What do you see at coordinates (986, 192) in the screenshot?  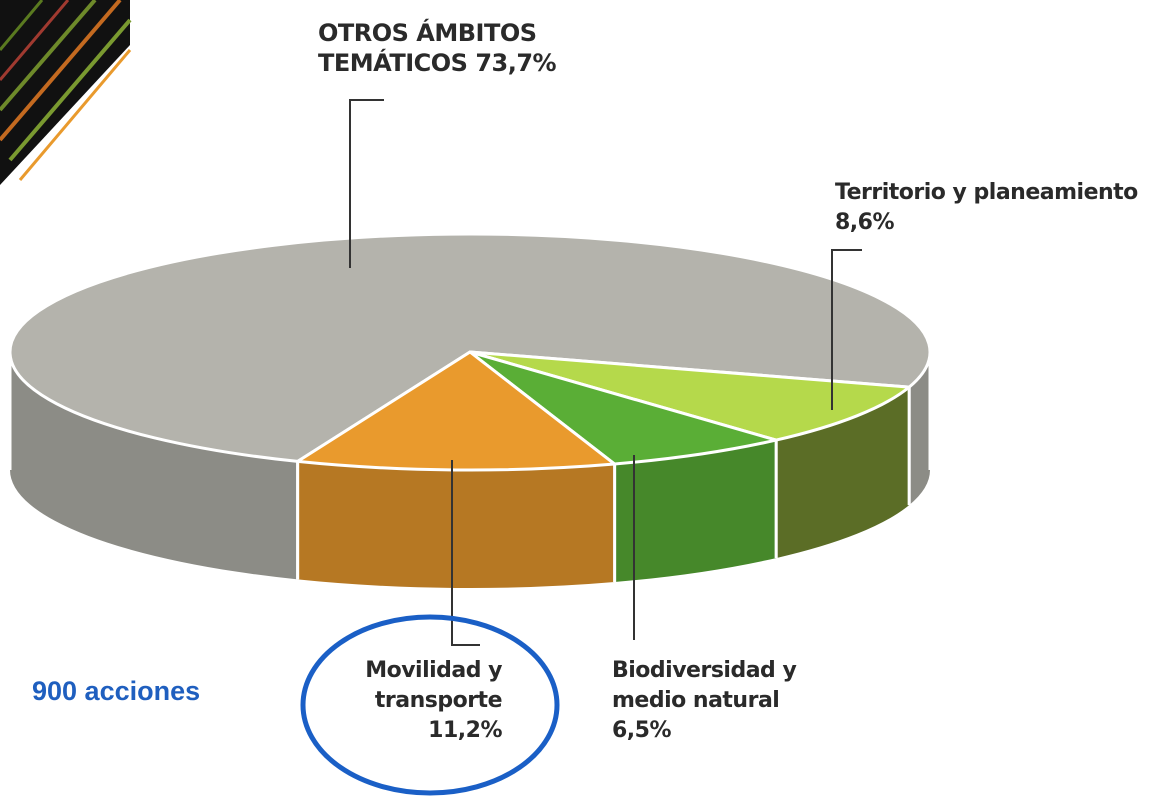 I see `category-label: Territorio y planeamiento` at bounding box center [986, 192].